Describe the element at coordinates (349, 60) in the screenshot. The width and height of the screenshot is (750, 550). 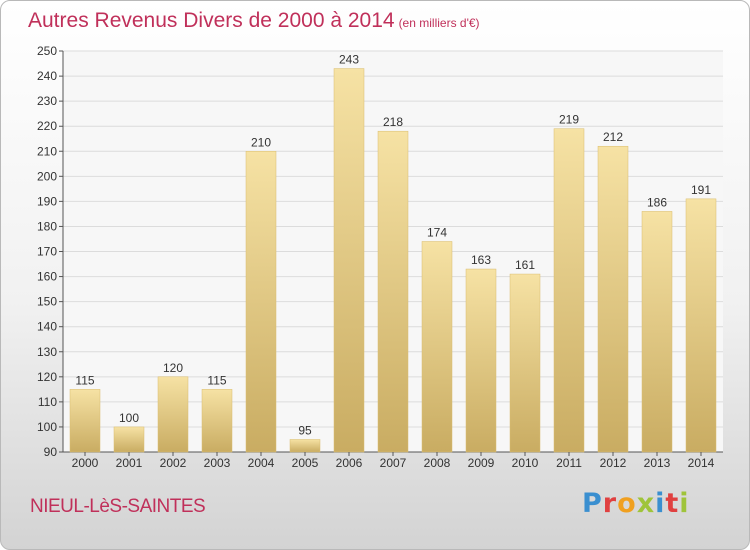
I see `data-label: 243` at that location.